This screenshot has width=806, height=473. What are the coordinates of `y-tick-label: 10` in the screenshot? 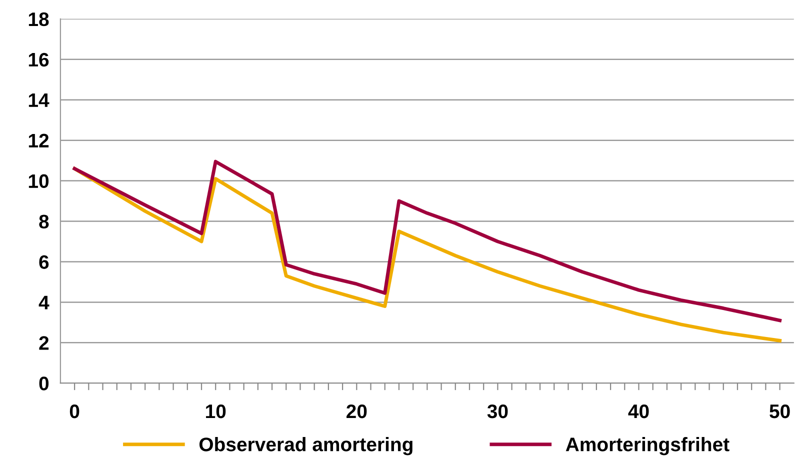 It's located at (38, 181).